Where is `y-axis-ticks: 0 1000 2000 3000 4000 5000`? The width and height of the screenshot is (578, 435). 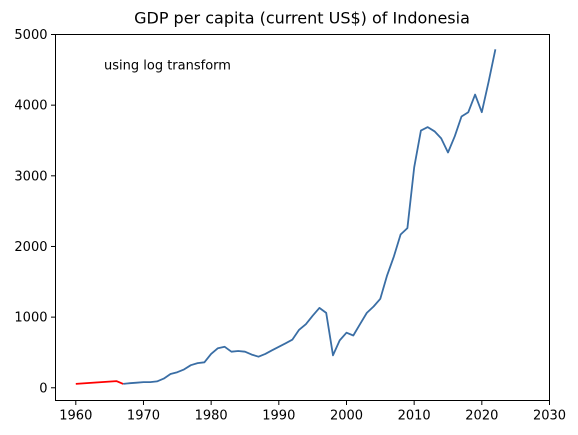
y-axis-ticks: 0 1000 2000 3000 4000 5000 is located at coordinates (35, 212).